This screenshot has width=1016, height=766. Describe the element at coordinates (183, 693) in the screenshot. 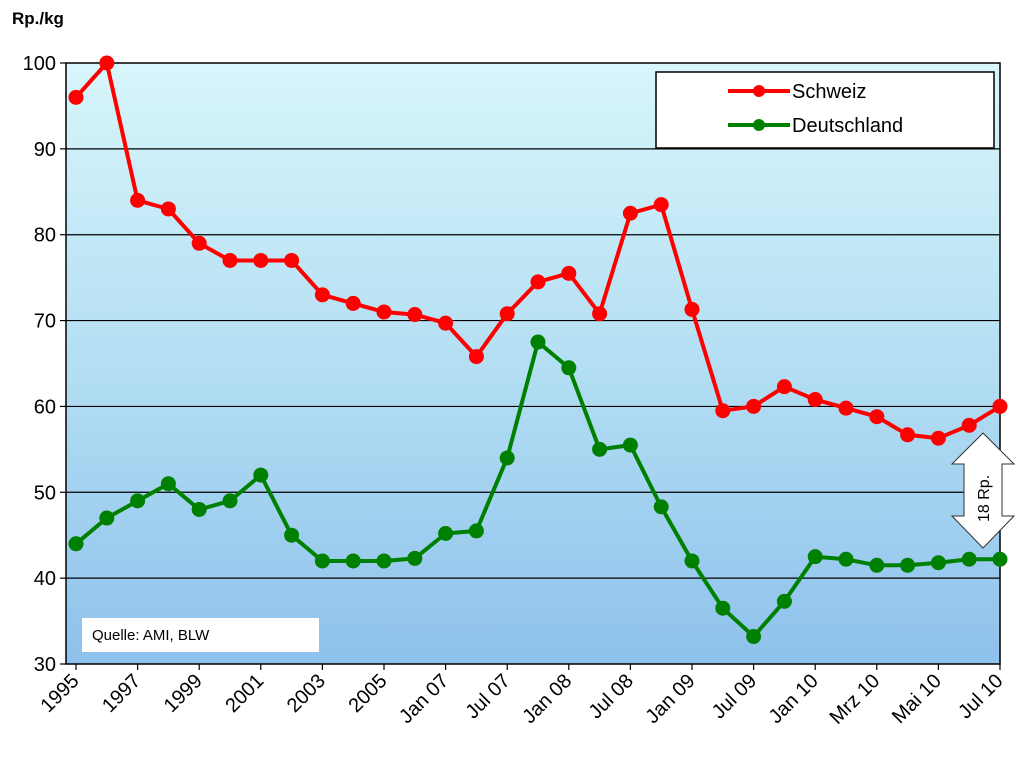

I see `x-tick-label-2: 1999` at that location.